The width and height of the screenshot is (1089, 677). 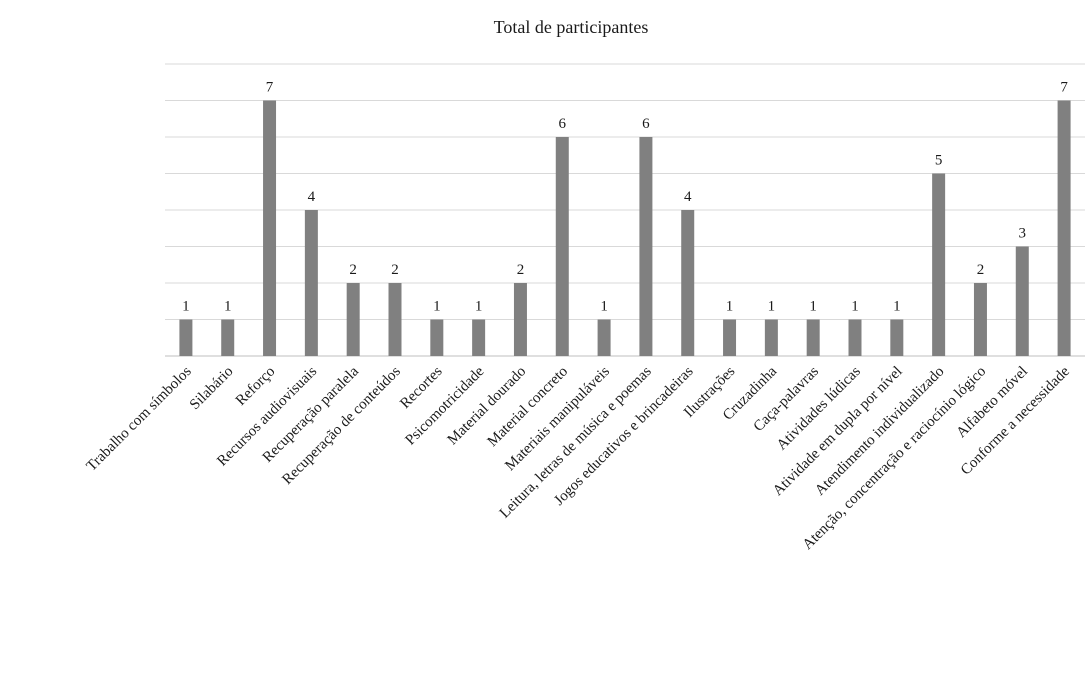 I want to click on chart-title: Total de participantes, so click(x=571, y=27).